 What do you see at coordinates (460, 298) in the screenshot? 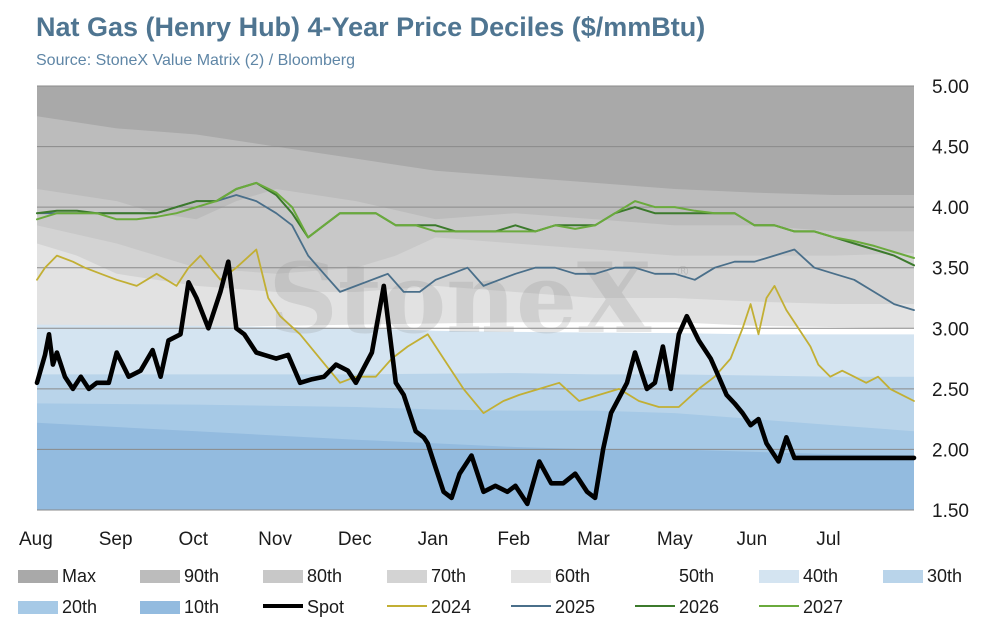
I see `stonex-watermark: StoneX` at bounding box center [460, 298].